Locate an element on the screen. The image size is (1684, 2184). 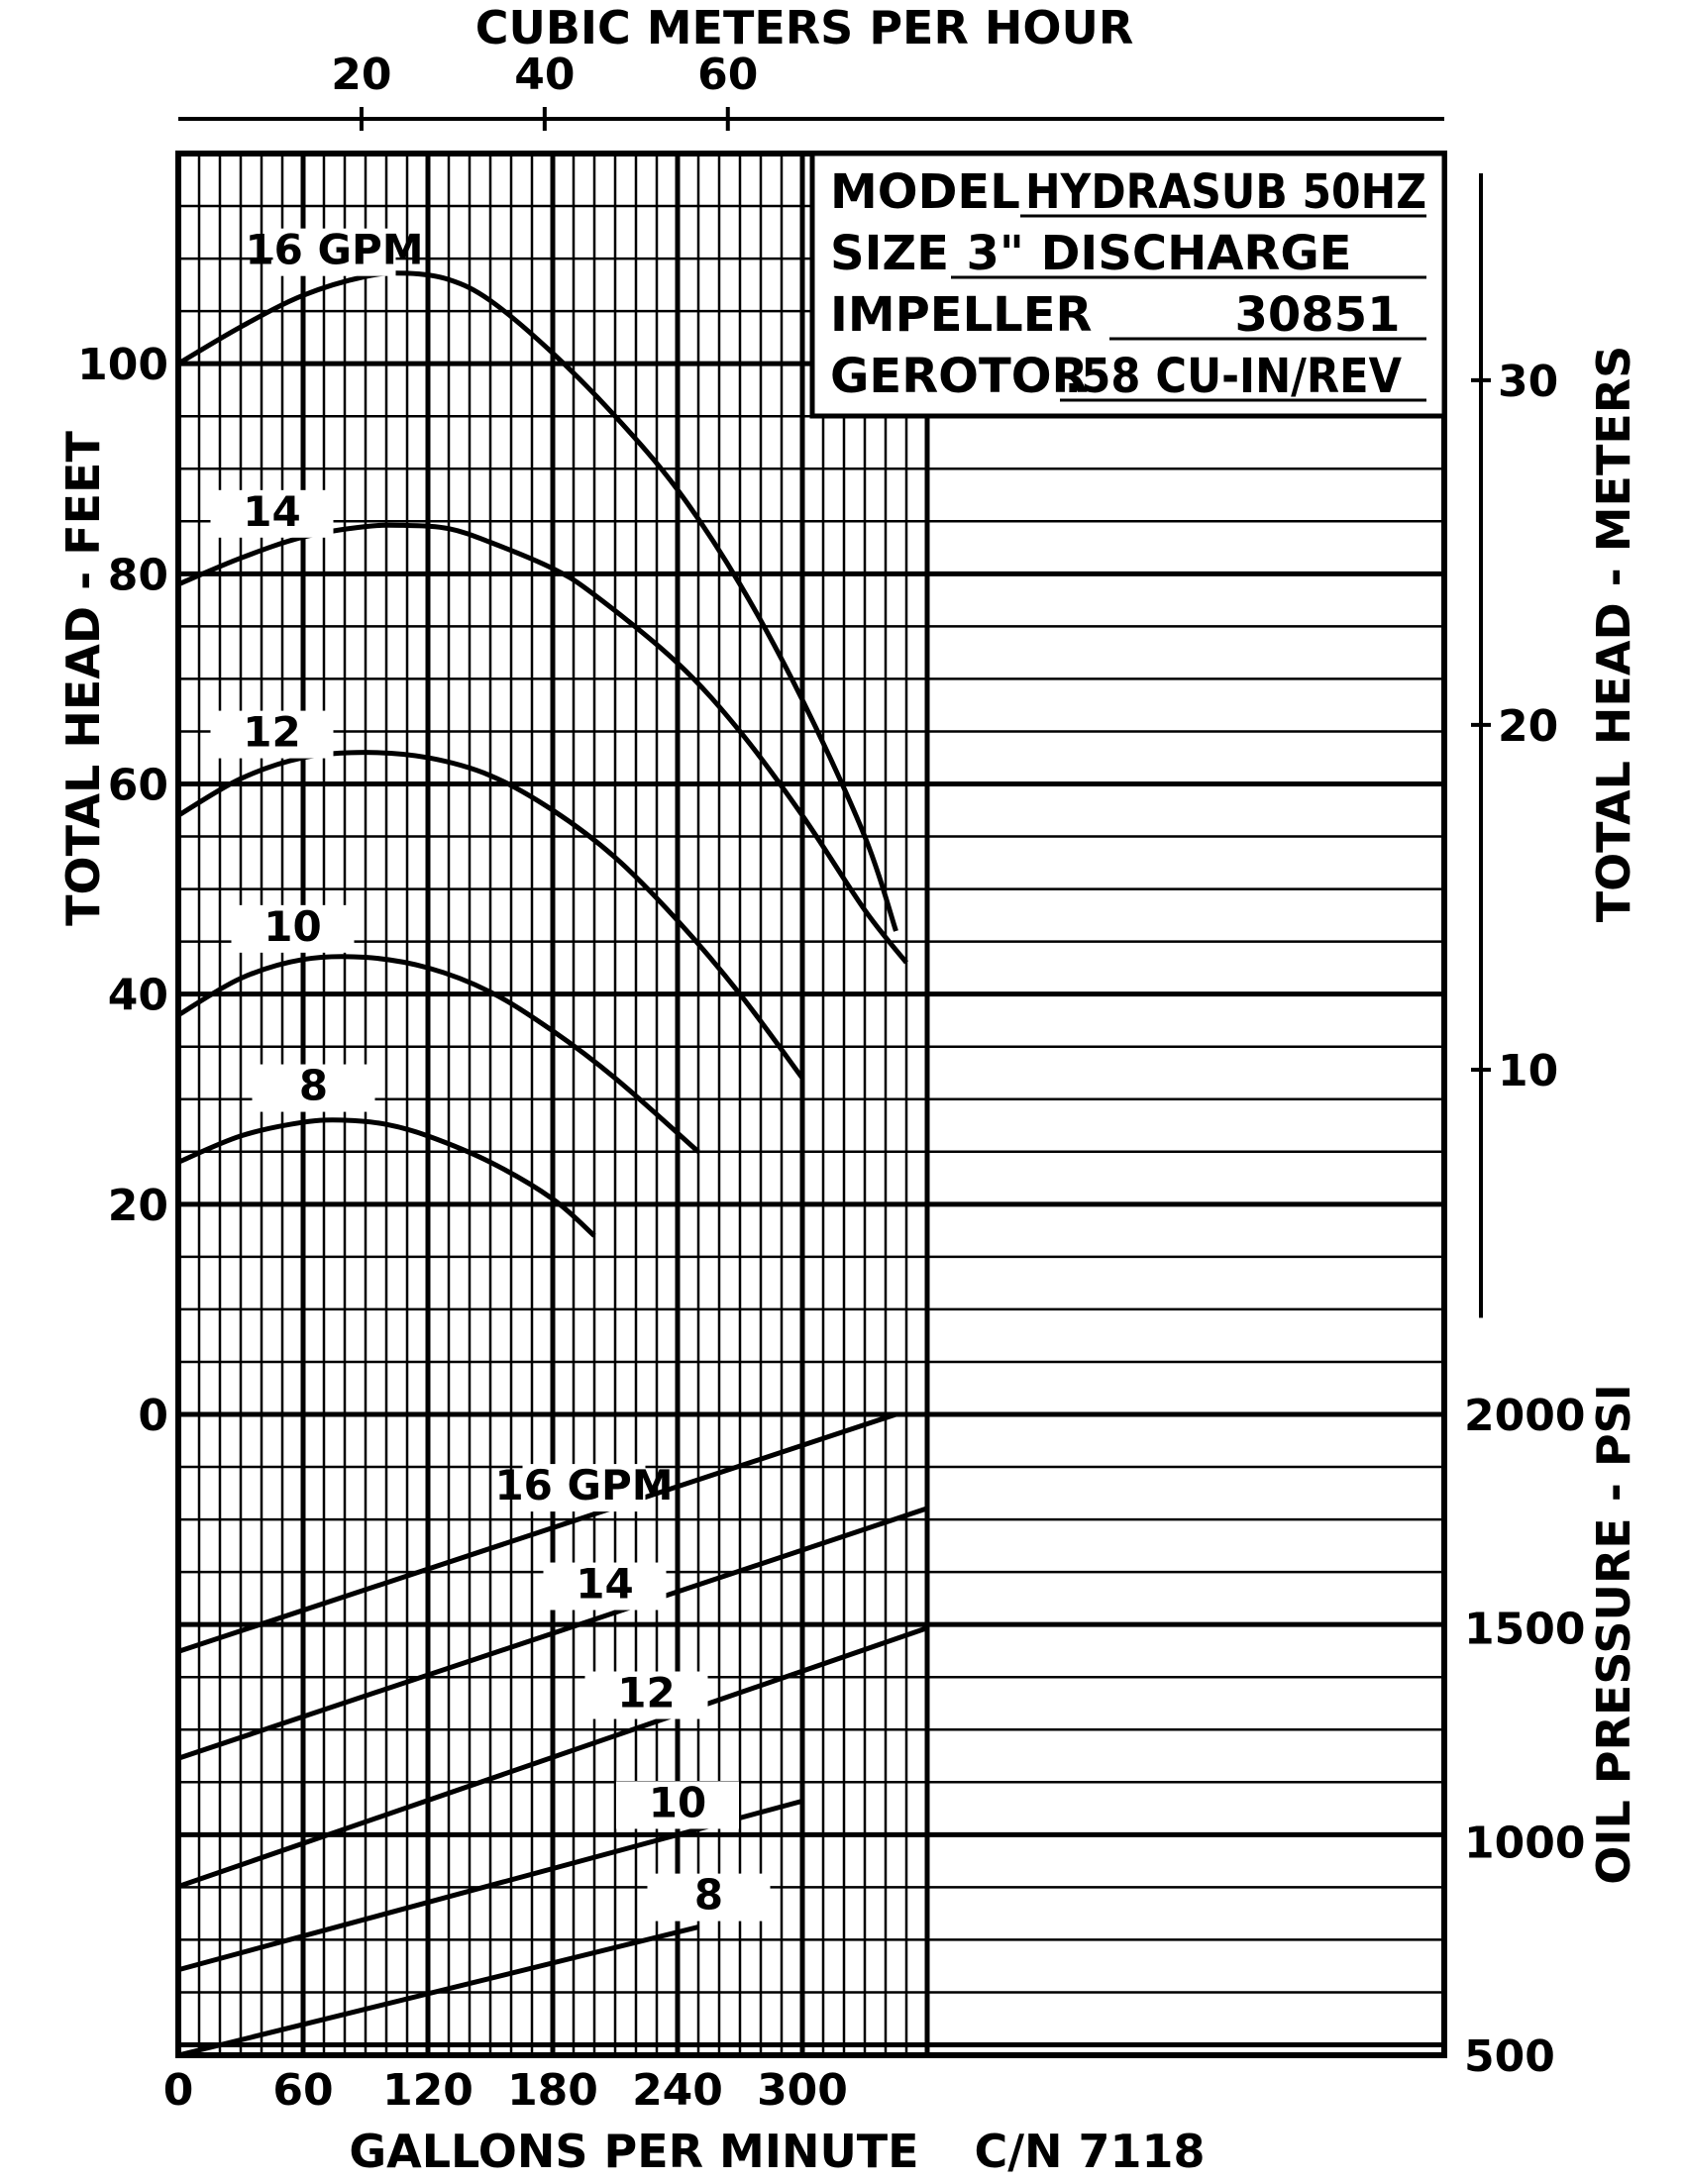
y-tick-label-meters: 20 is located at coordinates (1528, 726).